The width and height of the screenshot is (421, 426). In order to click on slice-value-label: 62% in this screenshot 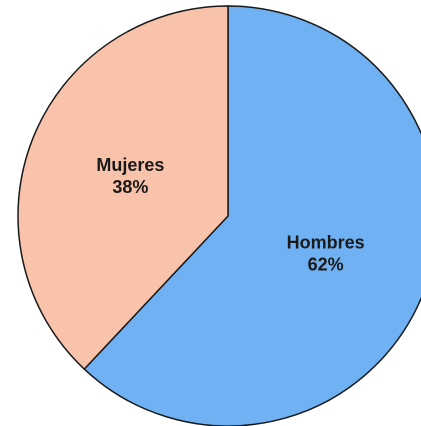, I will do `click(326, 264)`.